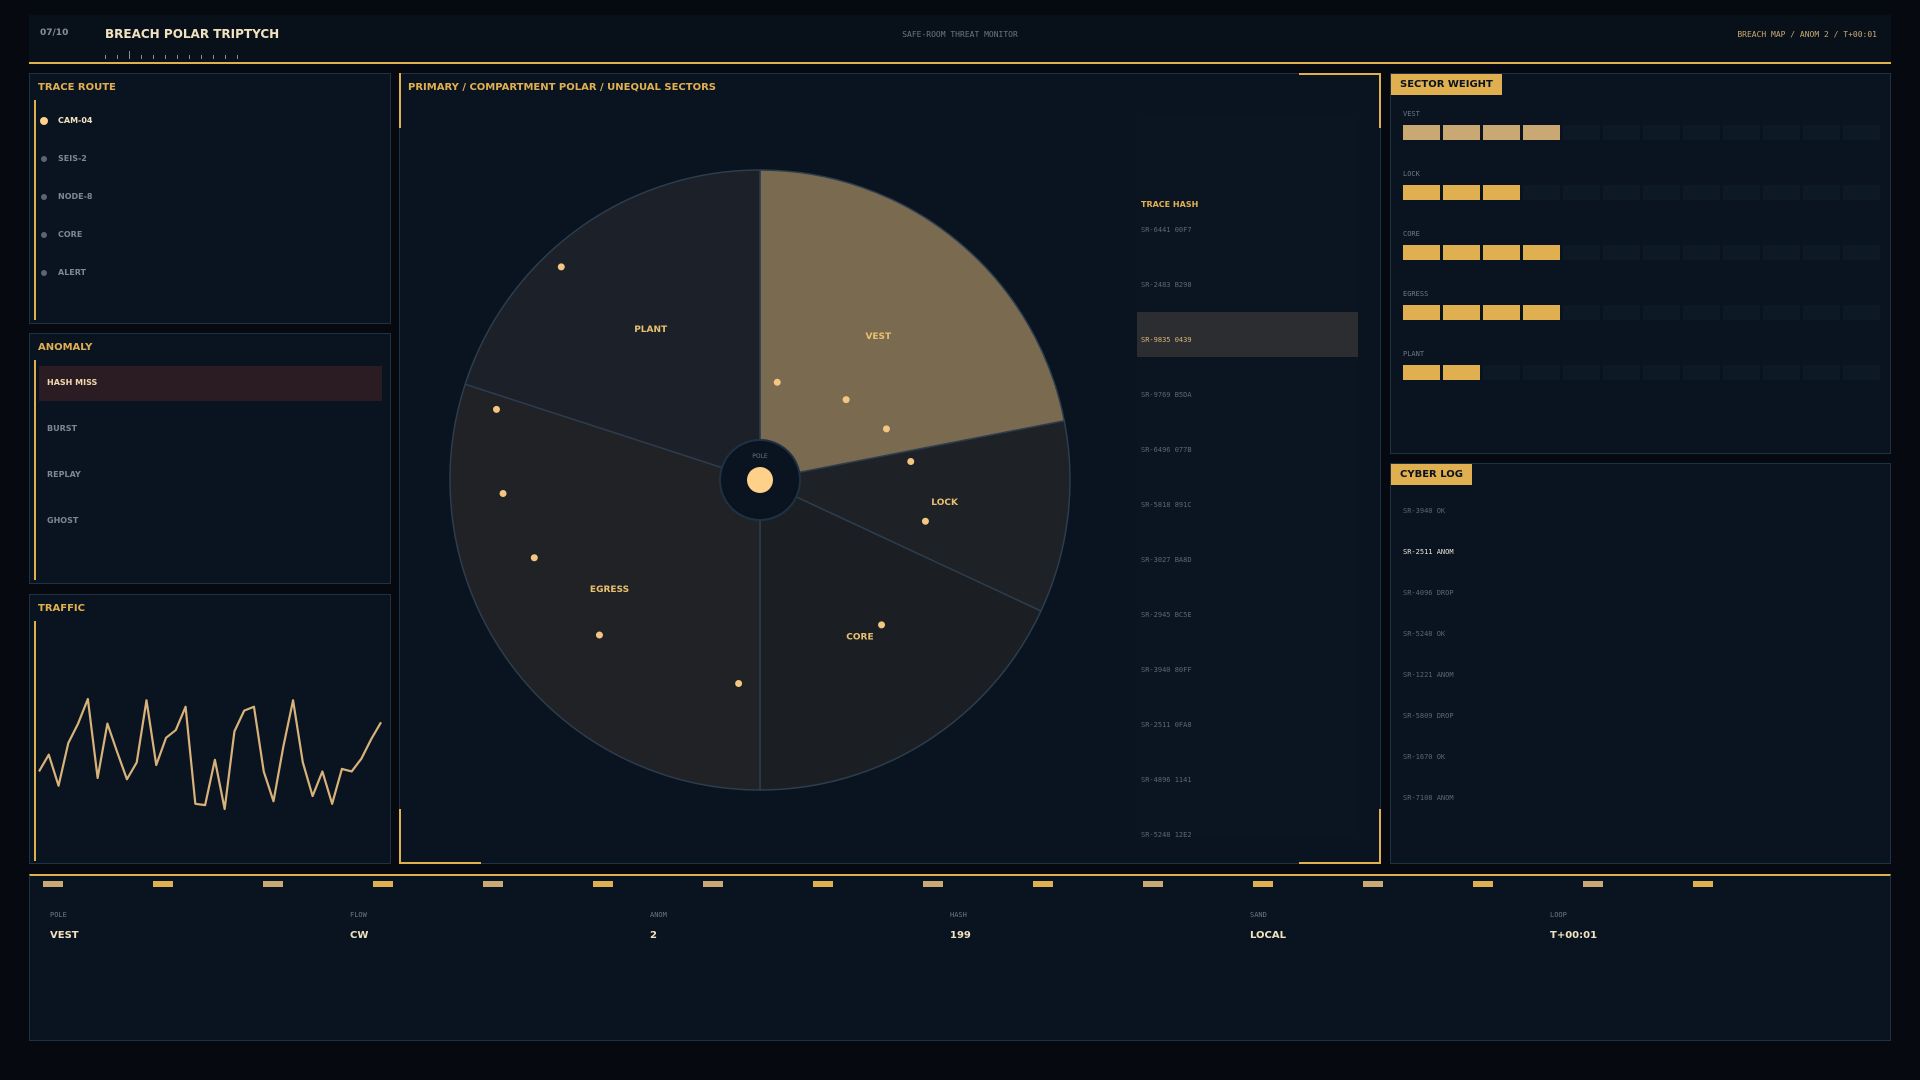 The height and width of the screenshot is (1080, 1920). What do you see at coordinates (70, 234) in the screenshot?
I see `route-label: CORE` at bounding box center [70, 234].